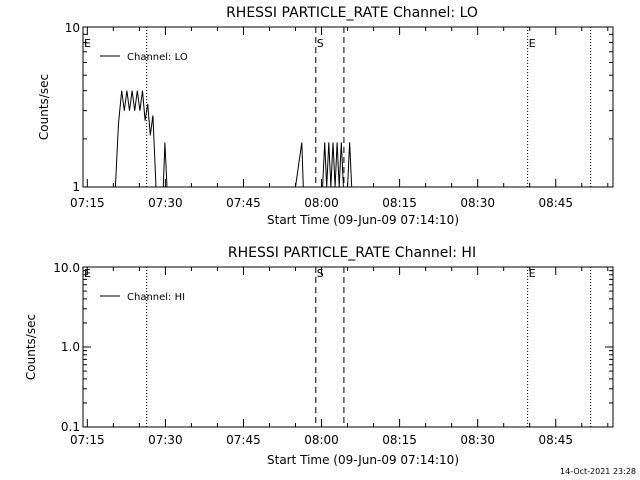  What do you see at coordinates (70, 427) in the screenshot?
I see `y-tick-label: 0.1` at bounding box center [70, 427].